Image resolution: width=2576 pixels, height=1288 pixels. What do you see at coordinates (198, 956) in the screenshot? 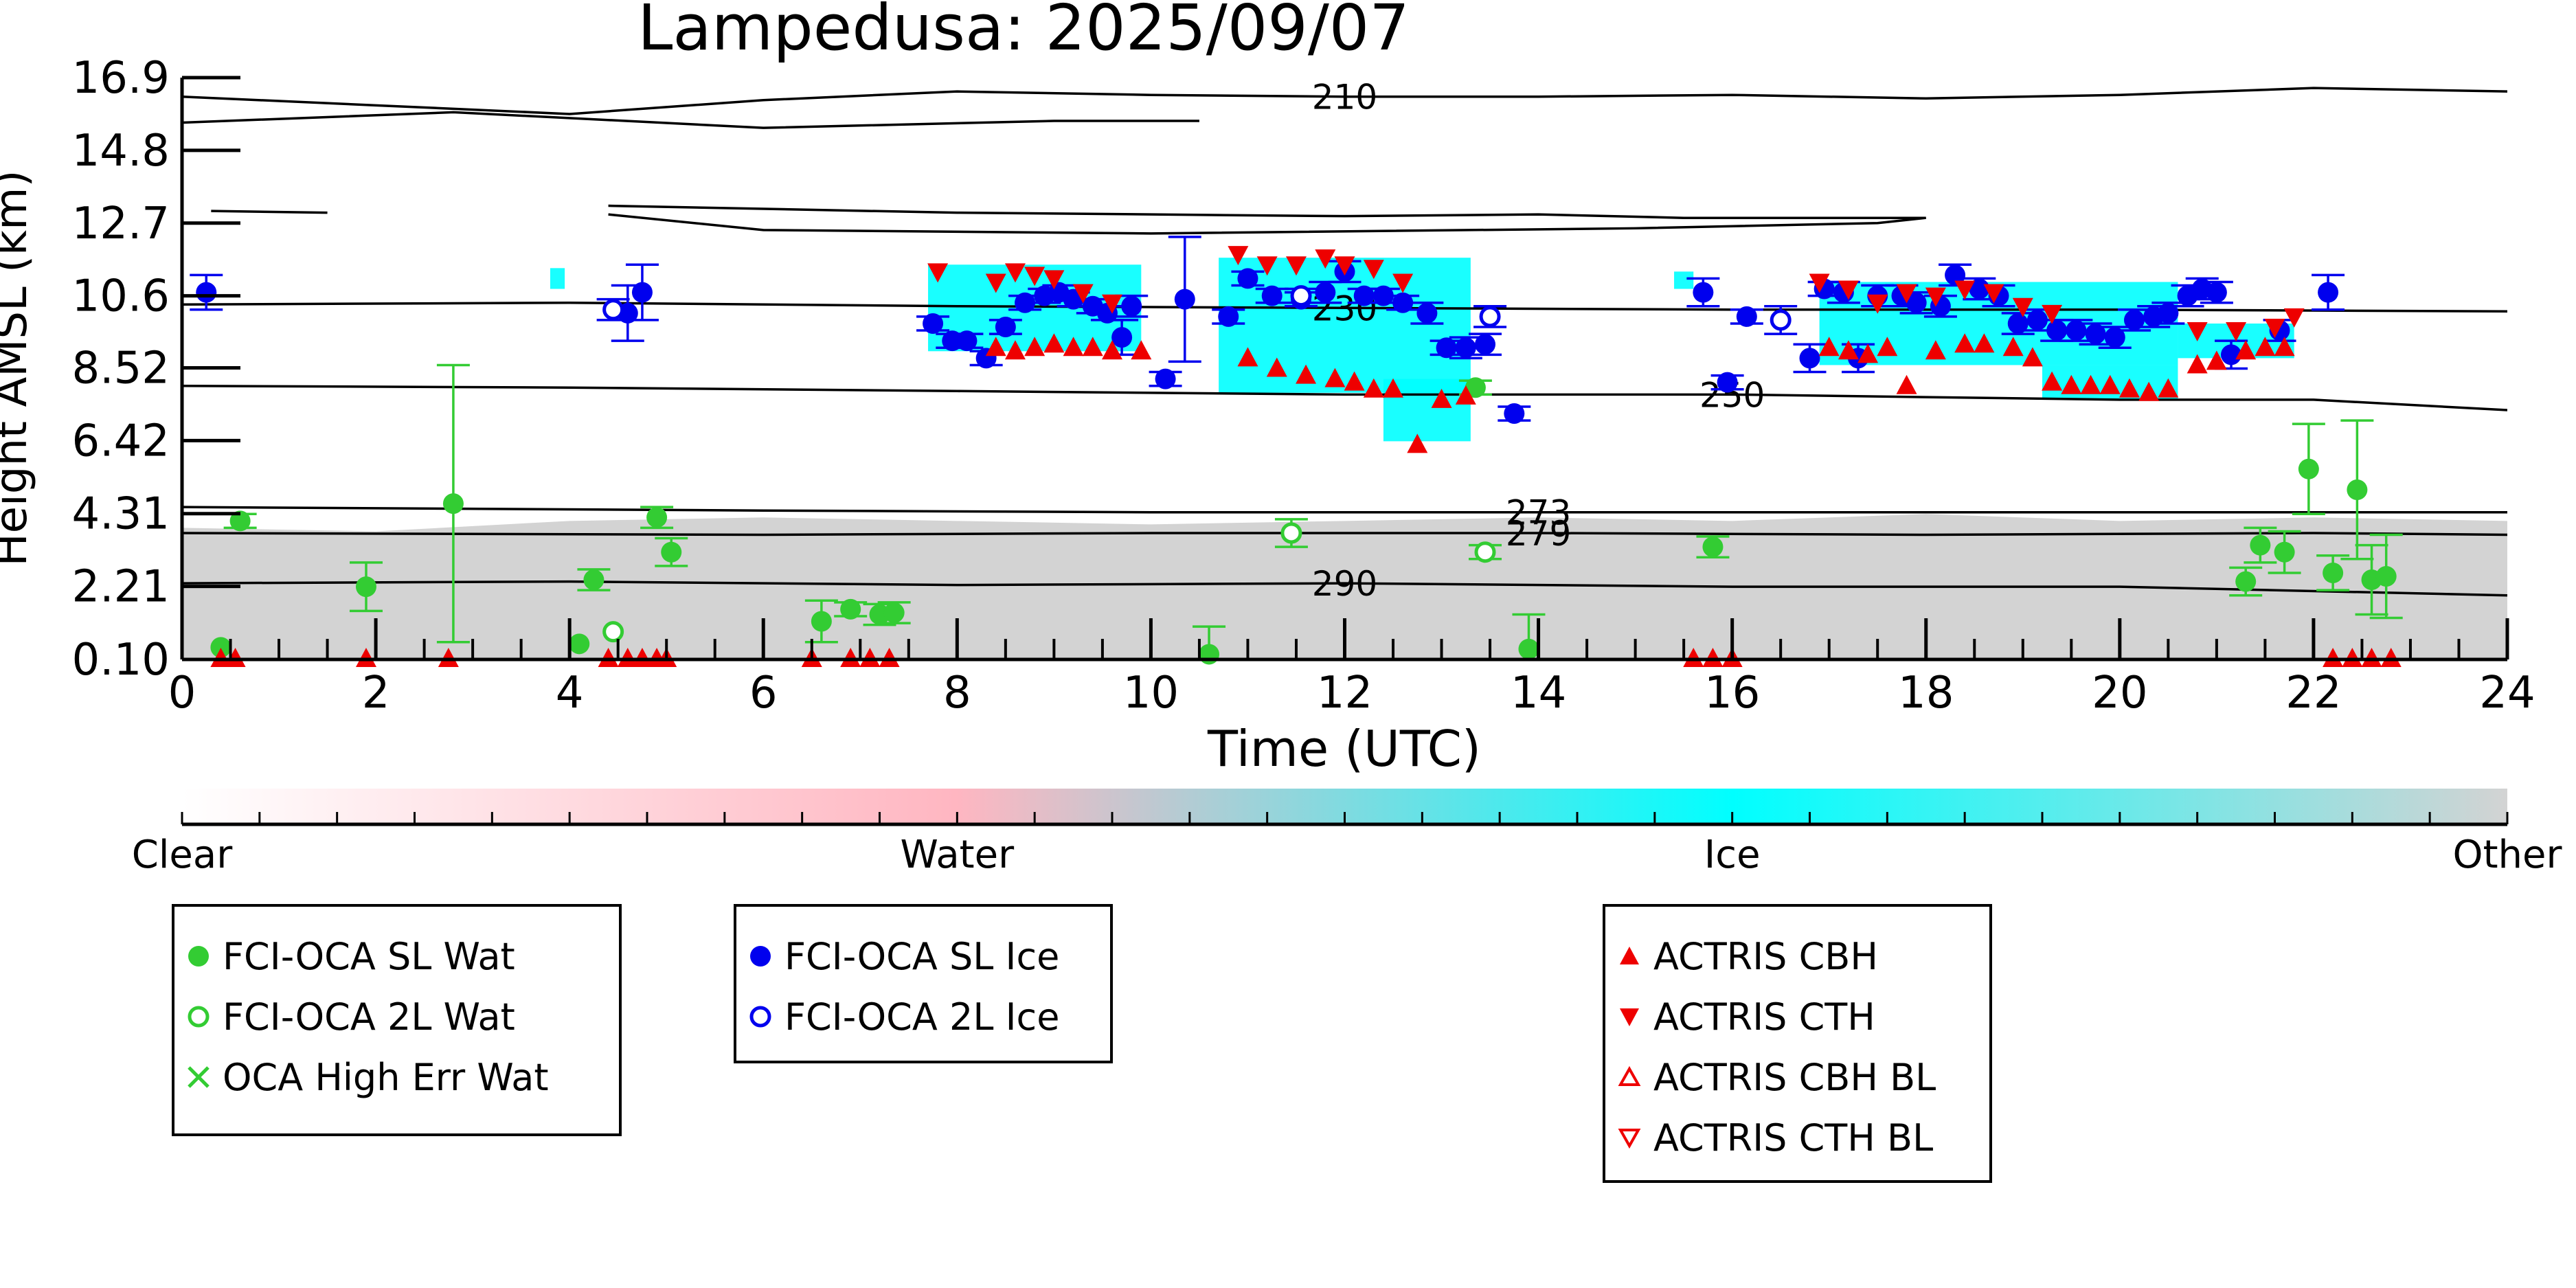
I see `filled-circle-icon` at bounding box center [198, 956].